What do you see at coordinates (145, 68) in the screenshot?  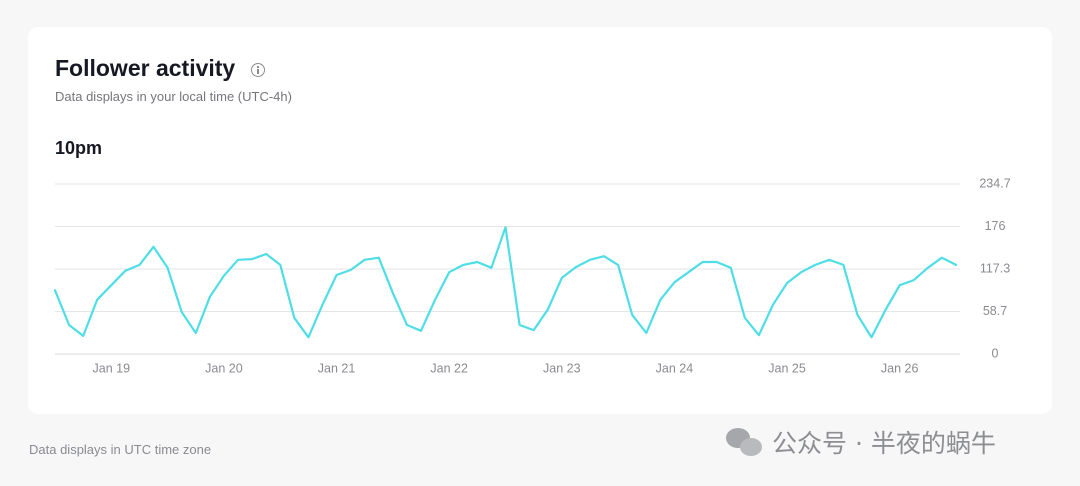 I see `chart-title: Follower activity` at bounding box center [145, 68].